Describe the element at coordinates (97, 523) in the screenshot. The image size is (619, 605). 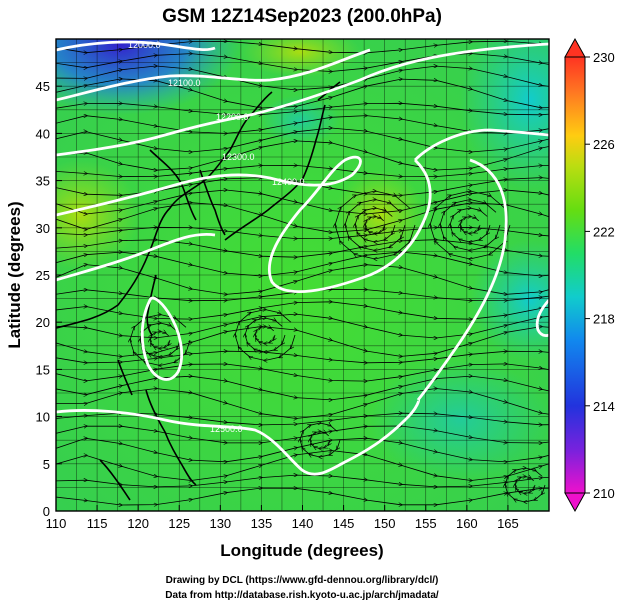
I see `x-tick-label: 115` at that location.